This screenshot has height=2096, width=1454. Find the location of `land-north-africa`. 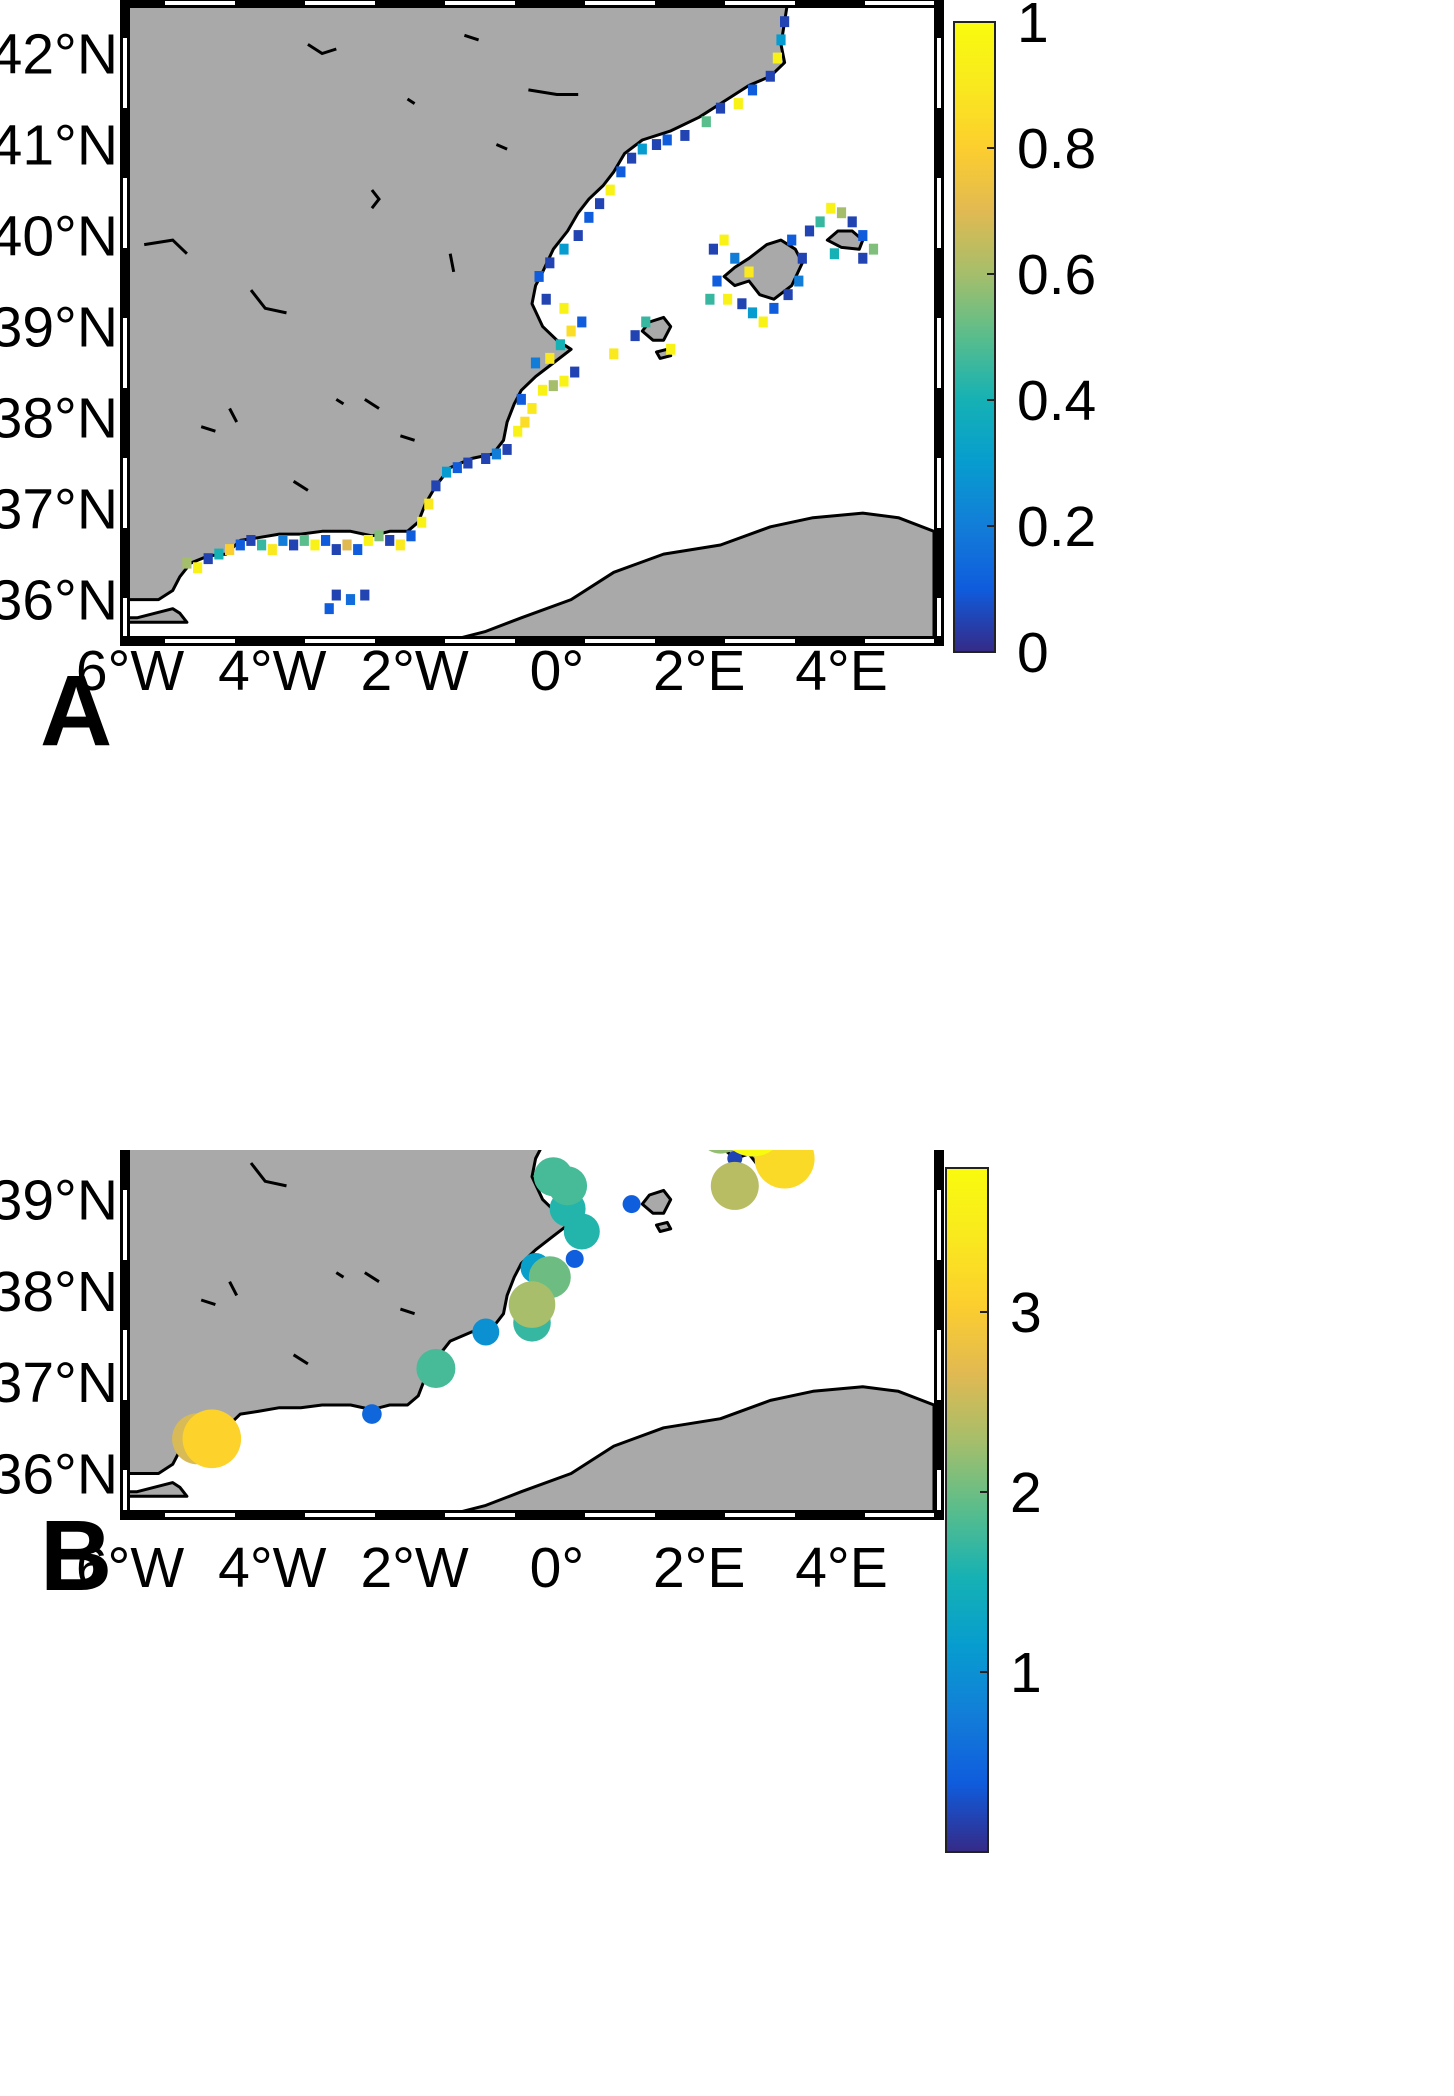

land-north-africa is located at coordinates (698, 573).